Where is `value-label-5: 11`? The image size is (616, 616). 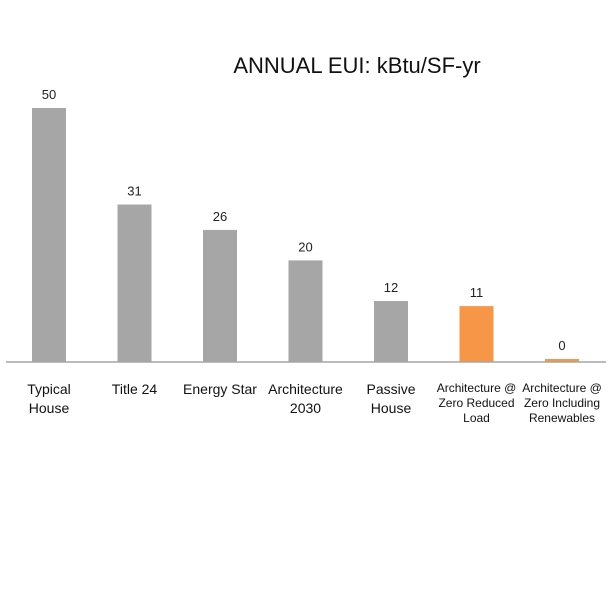
value-label-5: 11 is located at coordinates (477, 292).